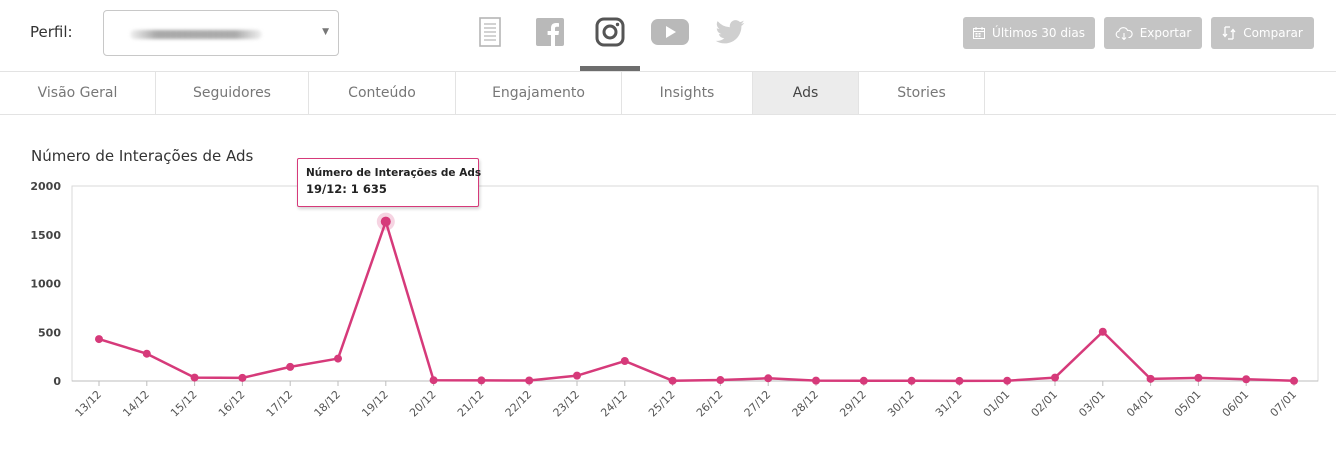  Describe the element at coordinates (853, 404) in the screenshot. I see `x-tick-label: 29/12` at that location.